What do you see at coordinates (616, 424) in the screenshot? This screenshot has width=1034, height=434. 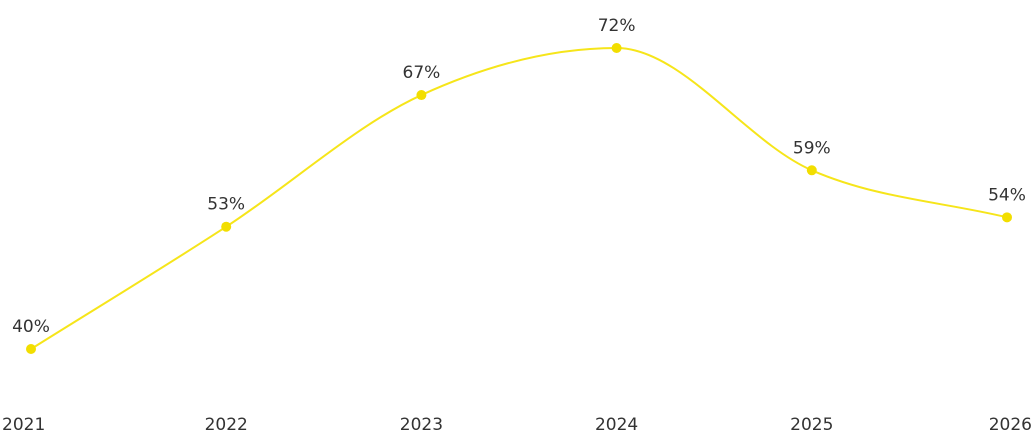 I see `x-tick-label-2024: 2024` at bounding box center [616, 424].